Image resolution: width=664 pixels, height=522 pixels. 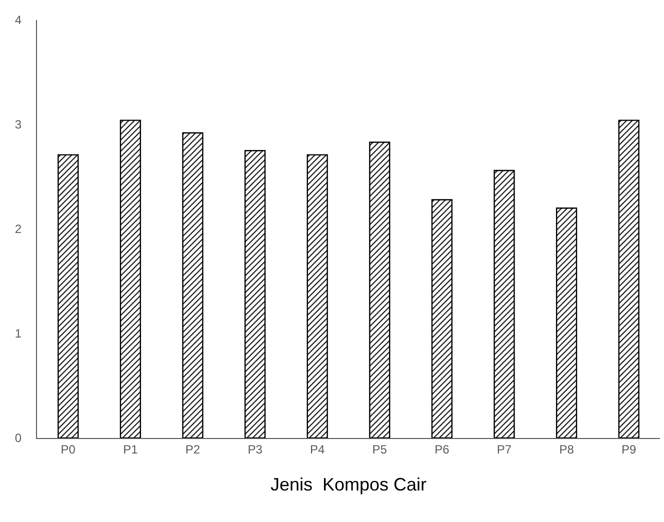 I want to click on x-tick-label: P8, so click(x=566, y=449).